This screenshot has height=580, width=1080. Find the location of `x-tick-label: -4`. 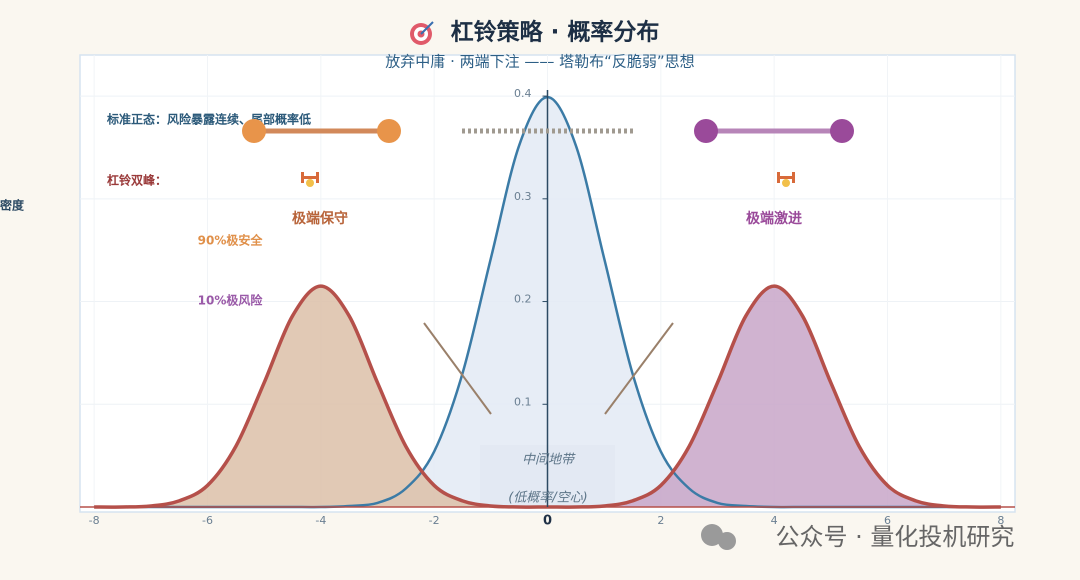

x-tick-label: -4 is located at coordinates (320, 520).